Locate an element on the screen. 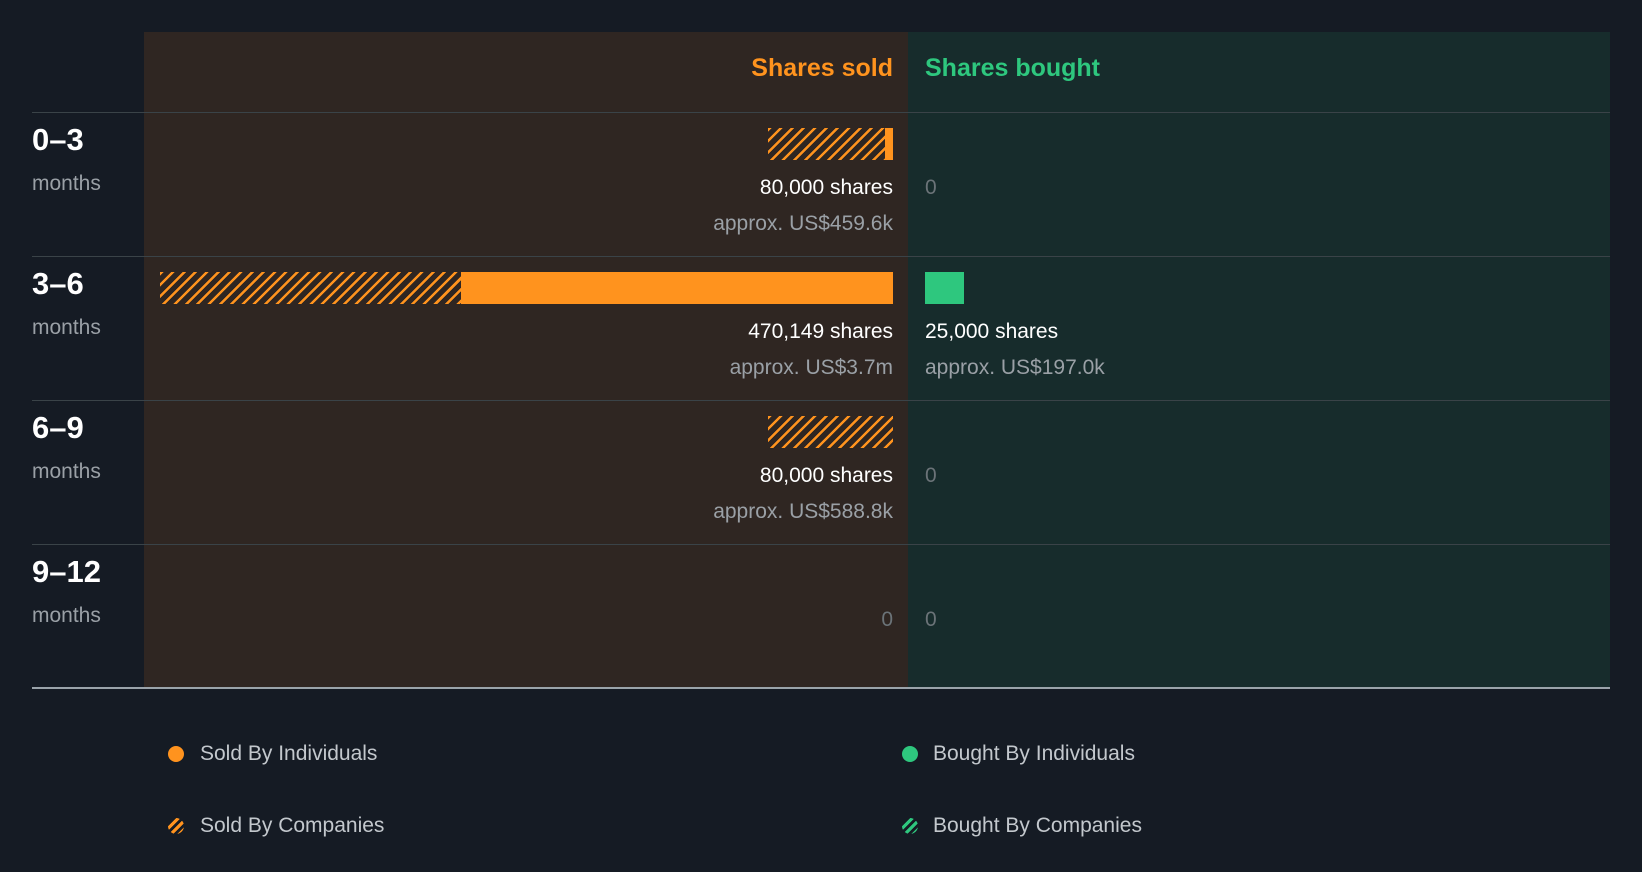 This screenshot has height=872, width=1642. legend-sold-companies: Sold By Companies is located at coordinates (292, 825).